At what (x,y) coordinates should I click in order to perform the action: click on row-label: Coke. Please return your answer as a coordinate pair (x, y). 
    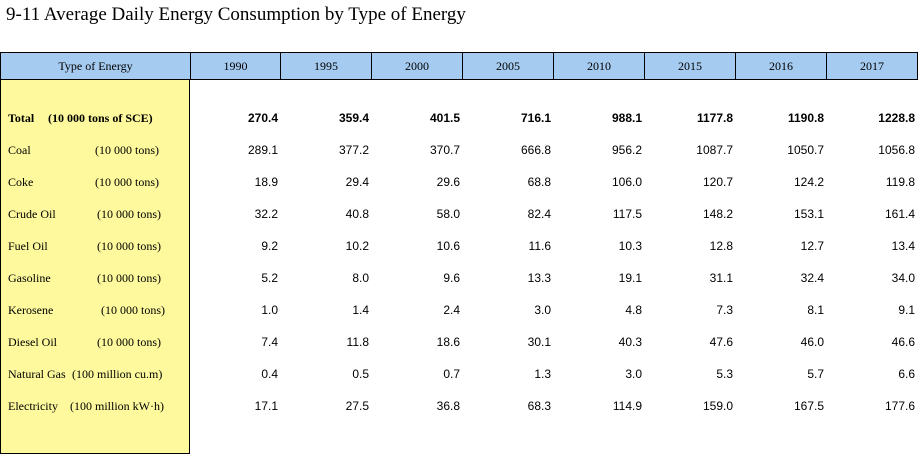
    Looking at the image, I should click on (21, 182).